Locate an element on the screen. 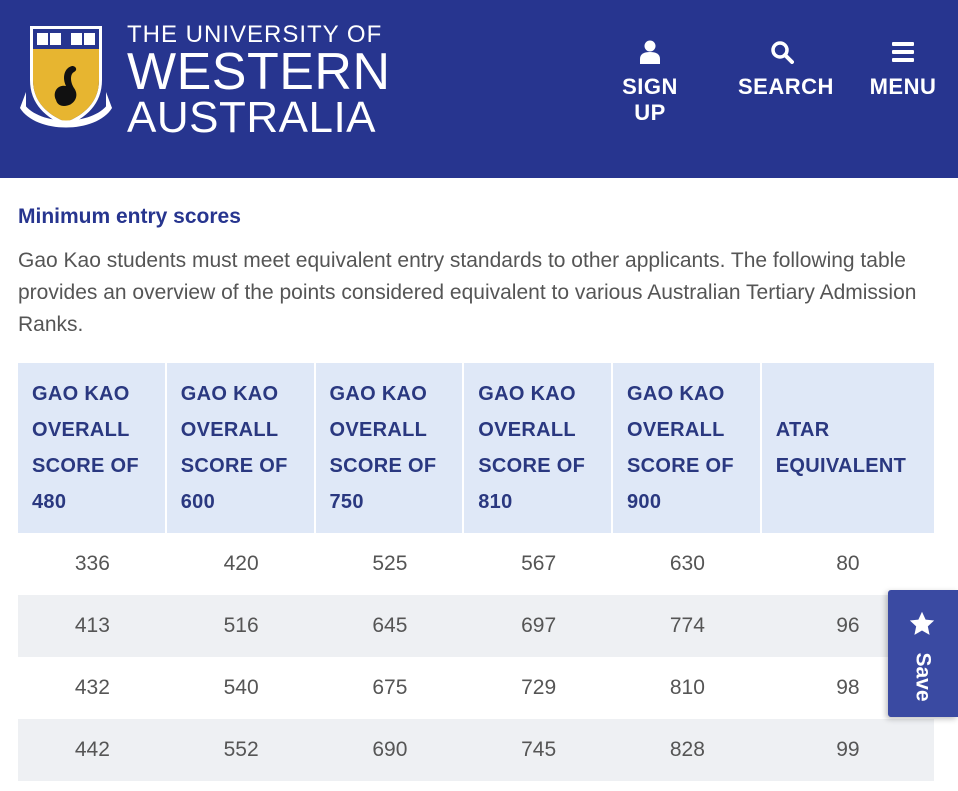  column-header: GAO KAO OVERALL SCORE OF 810 is located at coordinates (538, 448).